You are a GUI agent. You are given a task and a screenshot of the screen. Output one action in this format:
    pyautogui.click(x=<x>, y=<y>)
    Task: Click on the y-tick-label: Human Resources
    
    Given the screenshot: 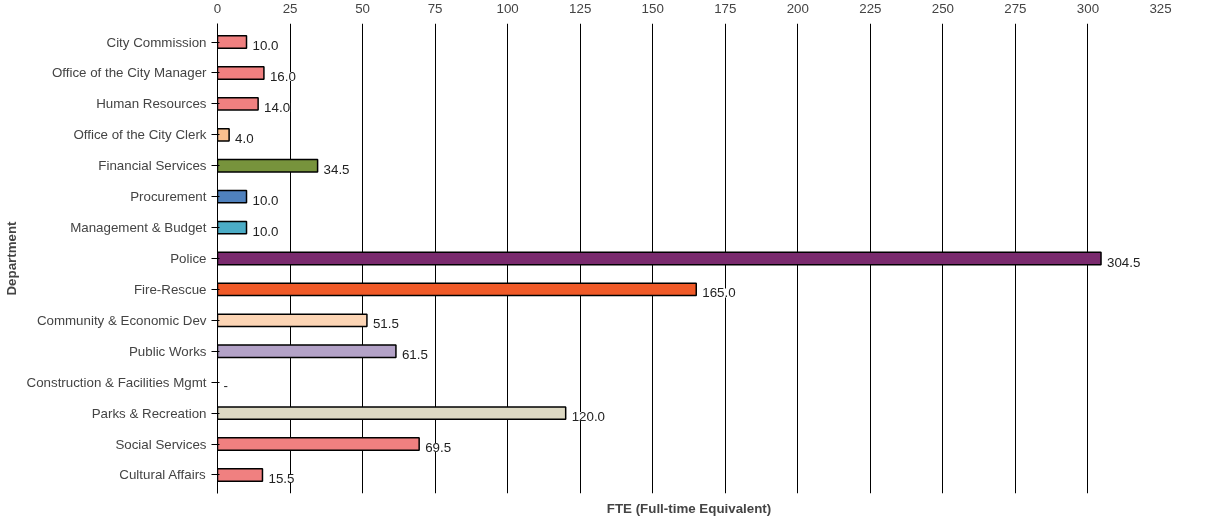 What is the action you would take?
    pyautogui.click(x=151, y=104)
    